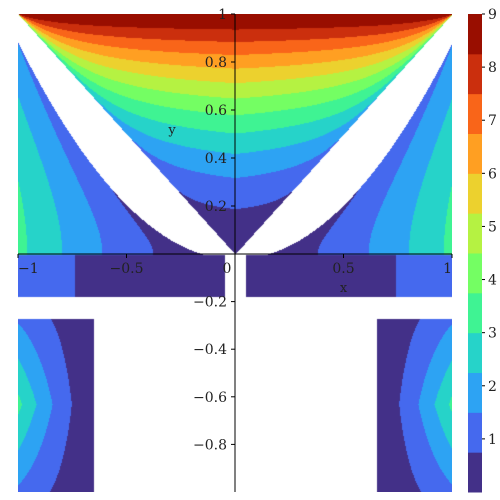 This screenshot has width=500, height=500. I want to click on y-tick-label: 0.8, so click(216, 63).